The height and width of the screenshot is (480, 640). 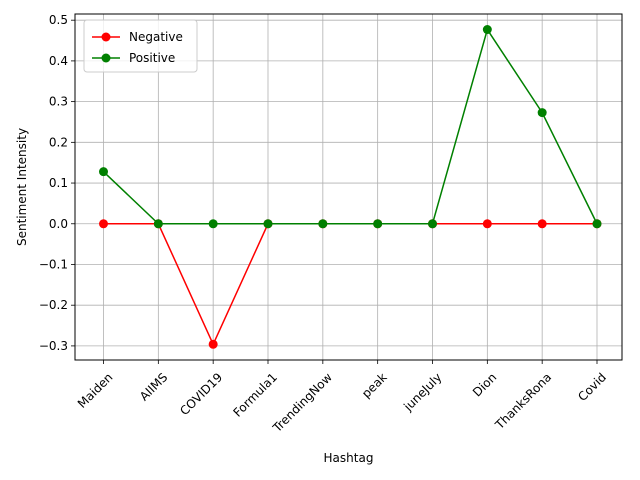 What do you see at coordinates (349, 458) in the screenshot?
I see `x-axis-label: Hashtag` at bounding box center [349, 458].